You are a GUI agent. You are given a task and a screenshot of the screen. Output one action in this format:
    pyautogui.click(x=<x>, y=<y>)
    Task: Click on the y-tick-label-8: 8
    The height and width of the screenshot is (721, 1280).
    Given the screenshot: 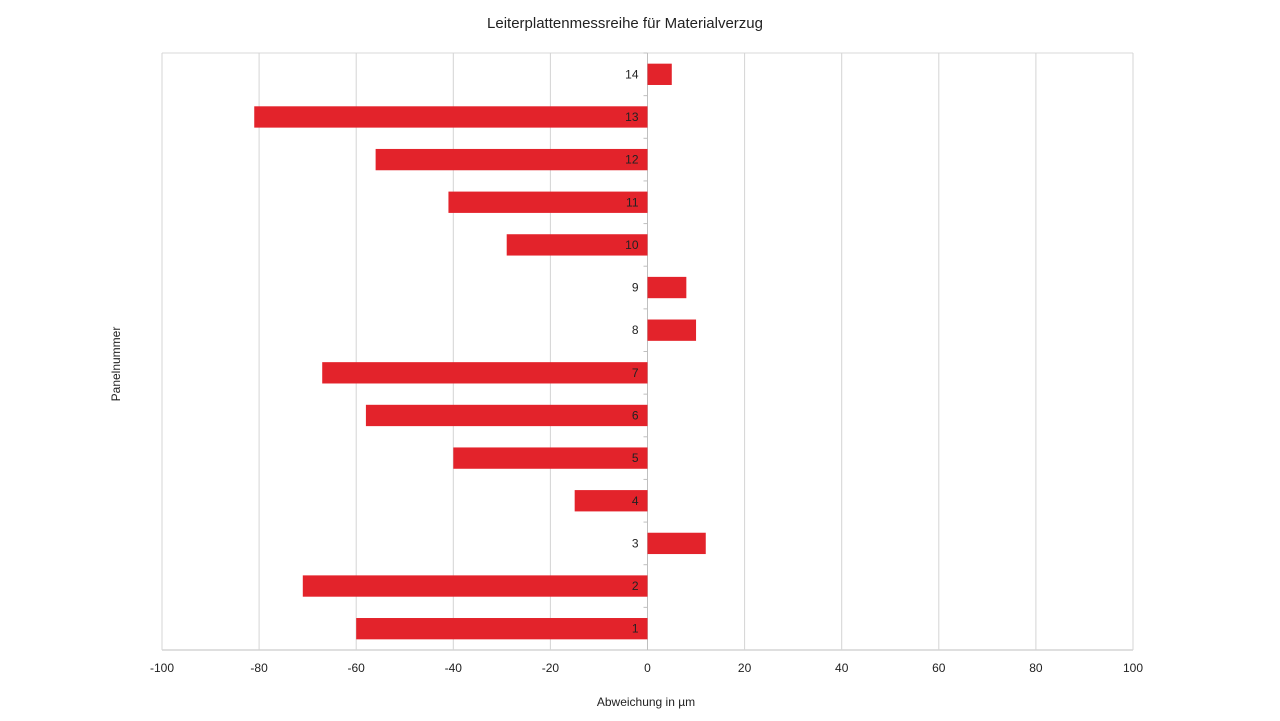 What is the action you would take?
    pyautogui.click(x=635, y=330)
    